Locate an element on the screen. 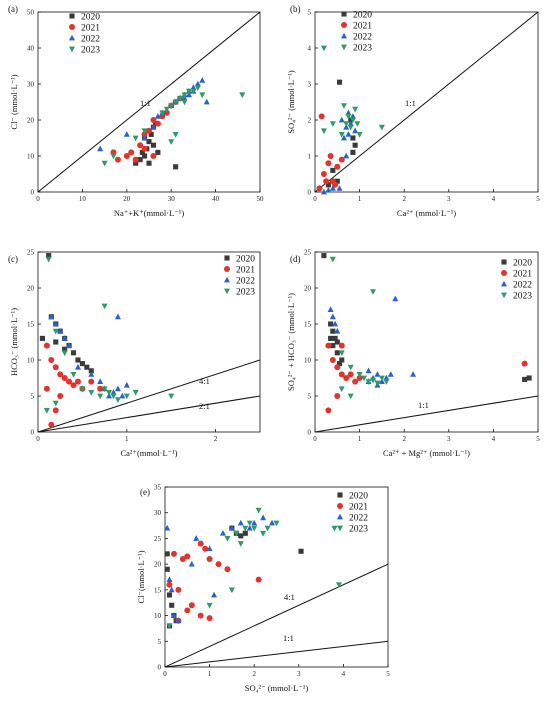 Image resolution: width=550 pixels, height=701 pixels. x-tick-label: 10 is located at coordinates (83, 199).